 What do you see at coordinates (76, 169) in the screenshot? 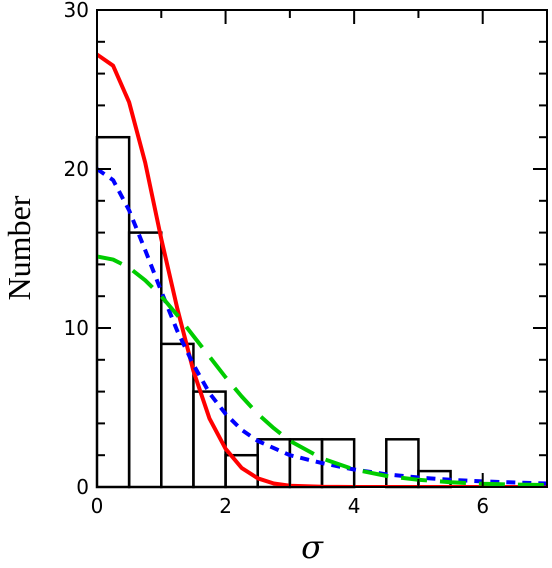
I see `y-tick-label: 20` at bounding box center [76, 169].